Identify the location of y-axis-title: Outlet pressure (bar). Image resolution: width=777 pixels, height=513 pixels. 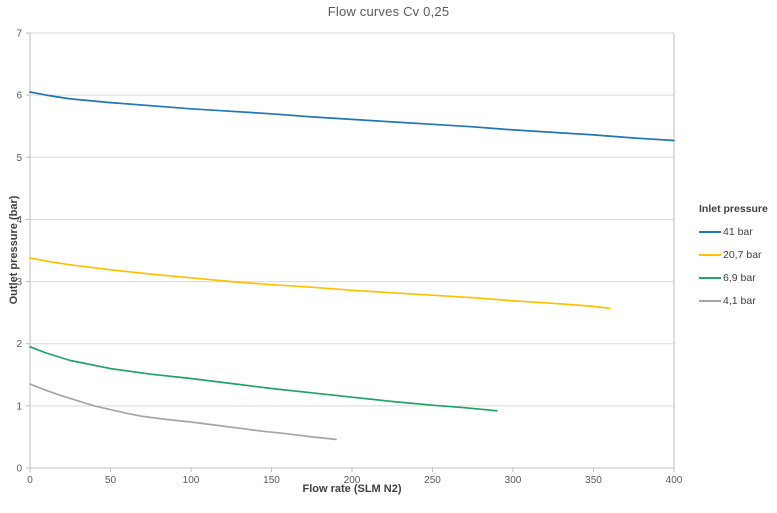
(14, 250).